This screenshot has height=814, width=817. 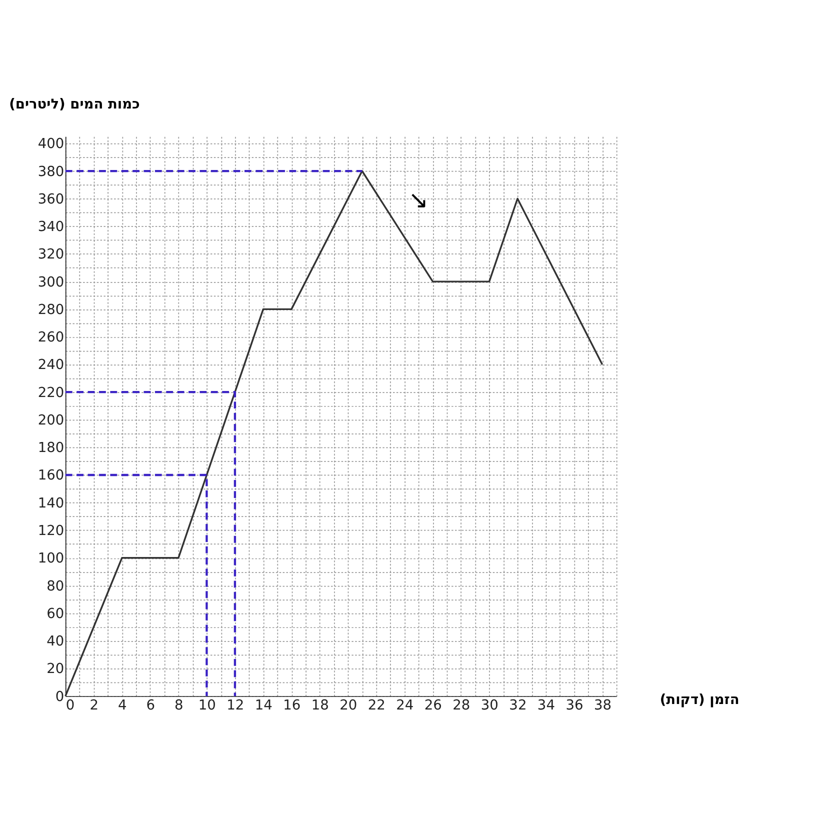 What do you see at coordinates (51, 254) in the screenshot?
I see `y-tick-label: 320` at bounding box center [51, 254].